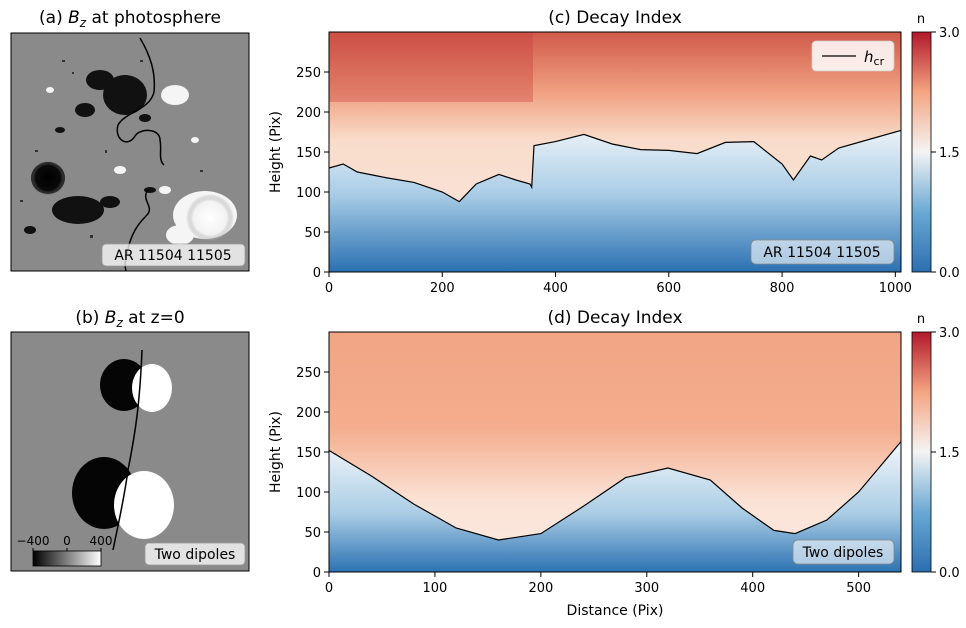 The width and height of the screenshot is (966, 628). I want to click on magnetogram-a, so click(130, 152).